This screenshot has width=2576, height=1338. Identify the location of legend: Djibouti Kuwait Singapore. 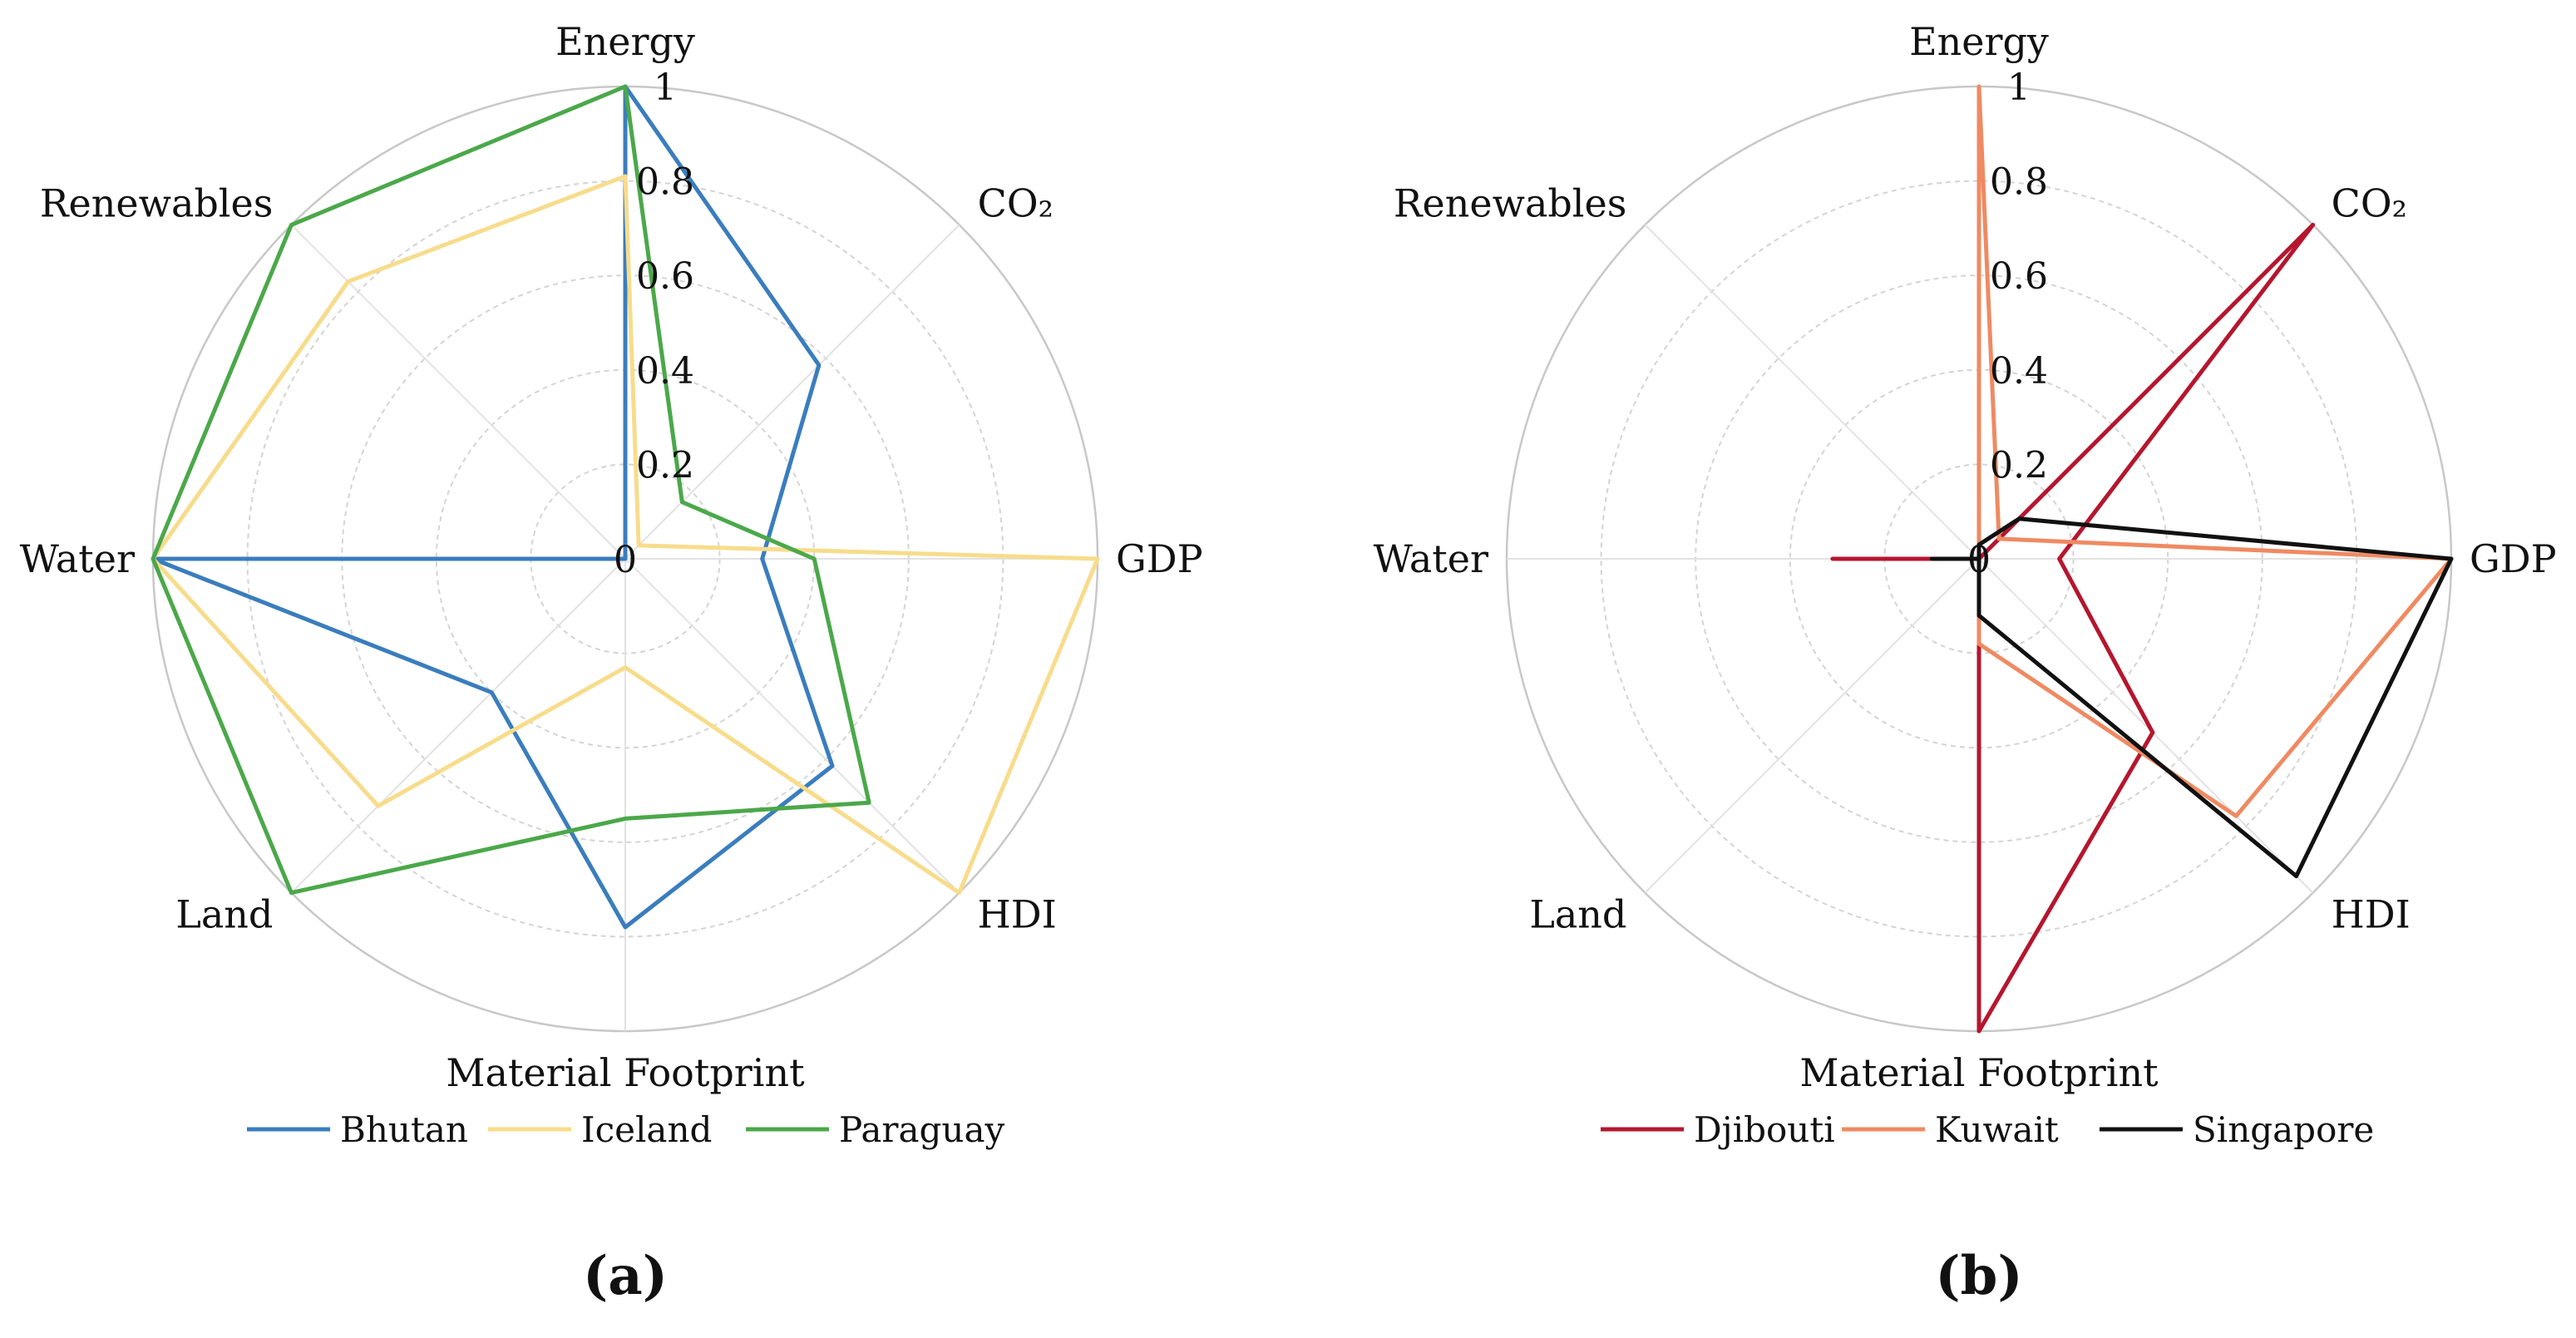
(1988, 1129).